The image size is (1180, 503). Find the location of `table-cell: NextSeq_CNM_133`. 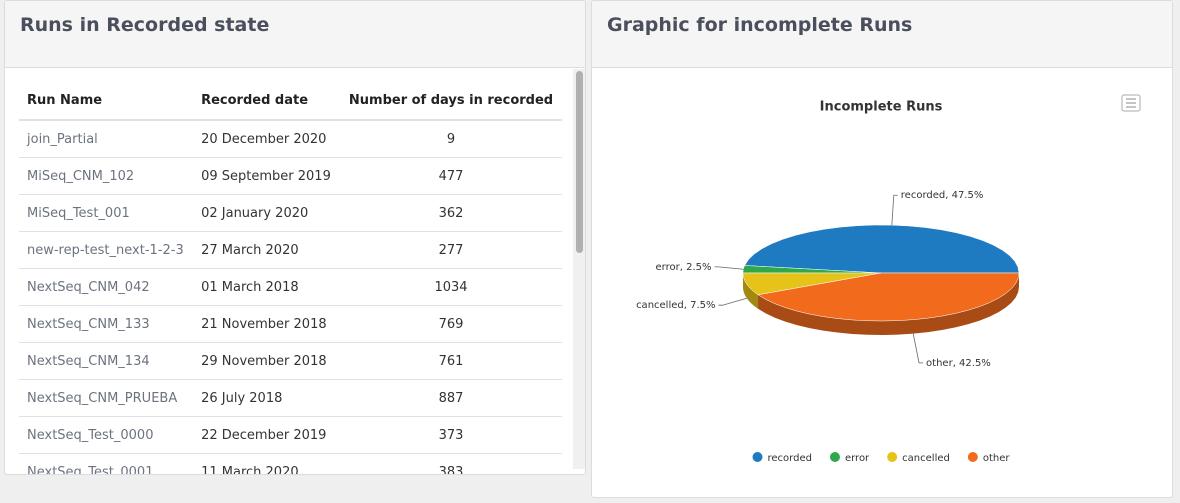

table-cell: NextSeq_CNM_133 is located at coordinates (106, 324).